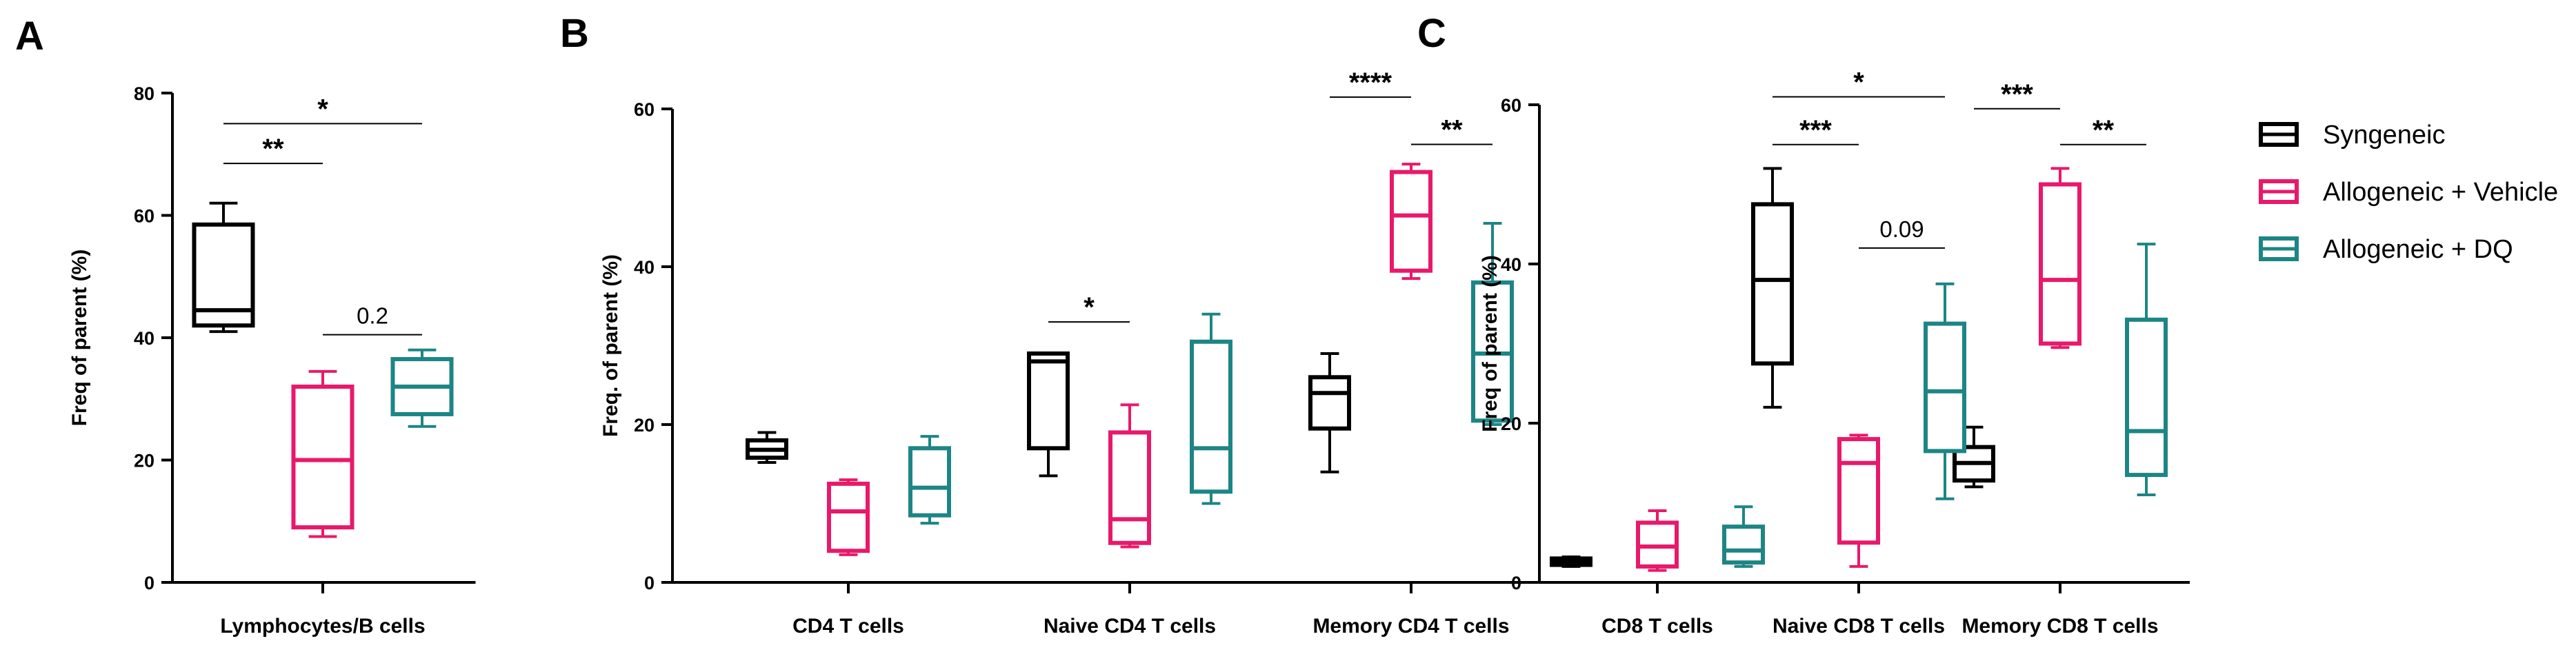 The width and height of the screenshot is (2576, 652). I want to click on y-axis-label: Freq. of parent (%), so click(610, 346).